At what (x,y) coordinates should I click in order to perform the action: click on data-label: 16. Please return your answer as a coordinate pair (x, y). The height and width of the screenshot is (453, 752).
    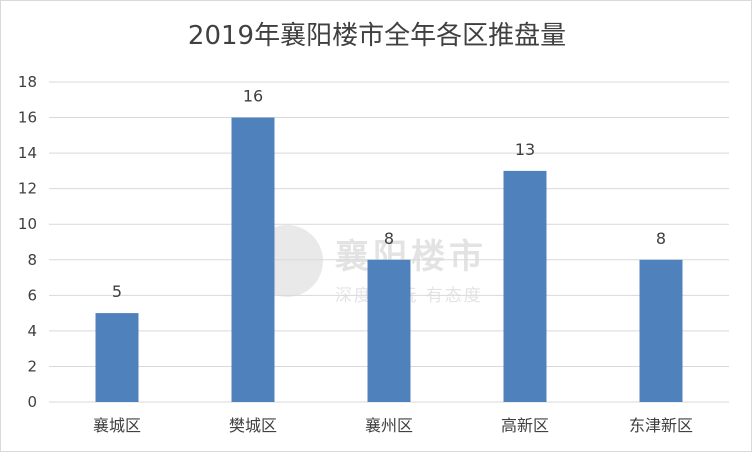
    Looking at the image, I should click on (253, 96).